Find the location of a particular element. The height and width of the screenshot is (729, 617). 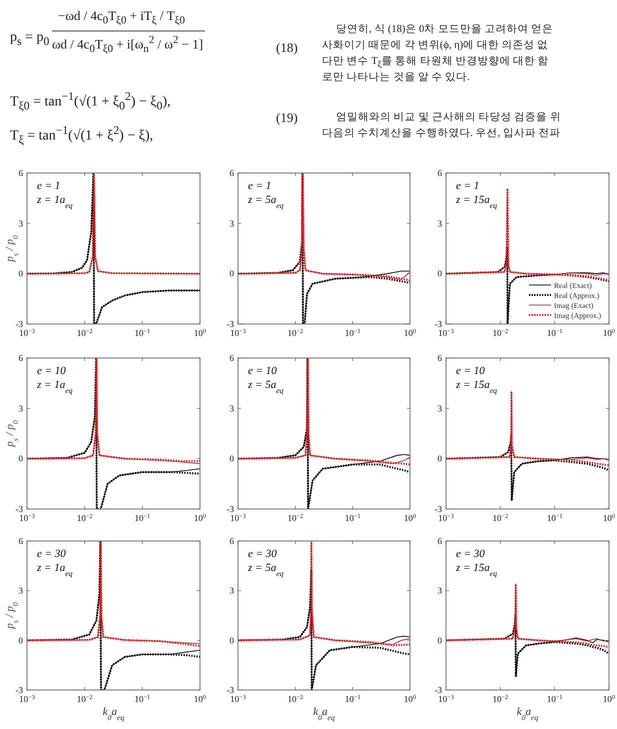

text: ωd / 4c$_{0}$T$_{ξ0}$ + i[ω$_{n}$$^{2}$ / ω$^{2}$ − 1] is located at coordinates (128, 44).